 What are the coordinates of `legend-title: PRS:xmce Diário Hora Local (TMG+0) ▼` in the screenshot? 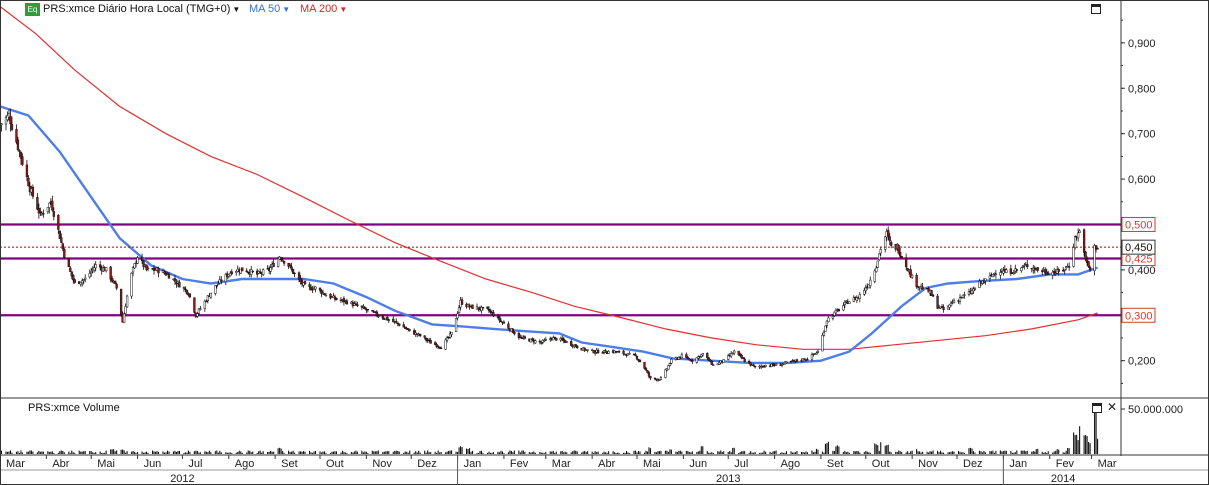 It's located at (141, 9).